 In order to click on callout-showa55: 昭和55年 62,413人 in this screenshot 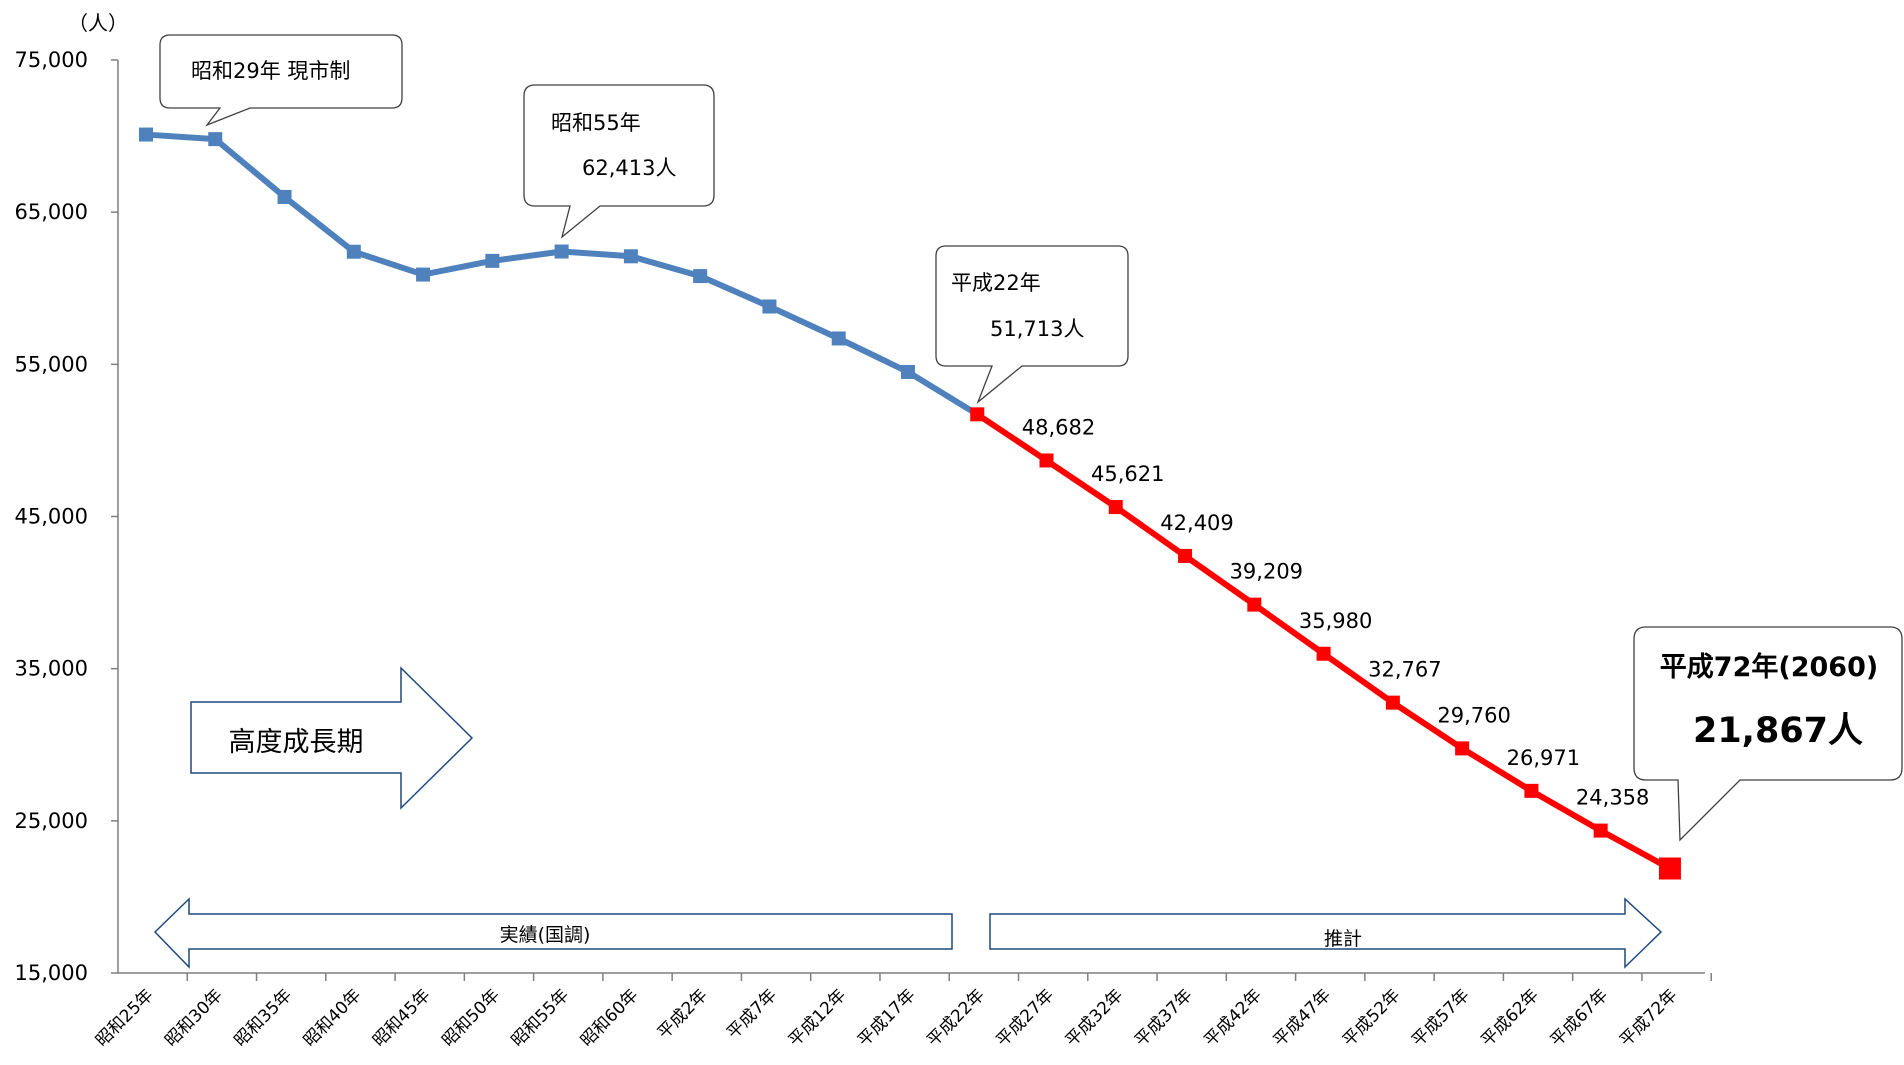, I will do `click(619, 161)`.